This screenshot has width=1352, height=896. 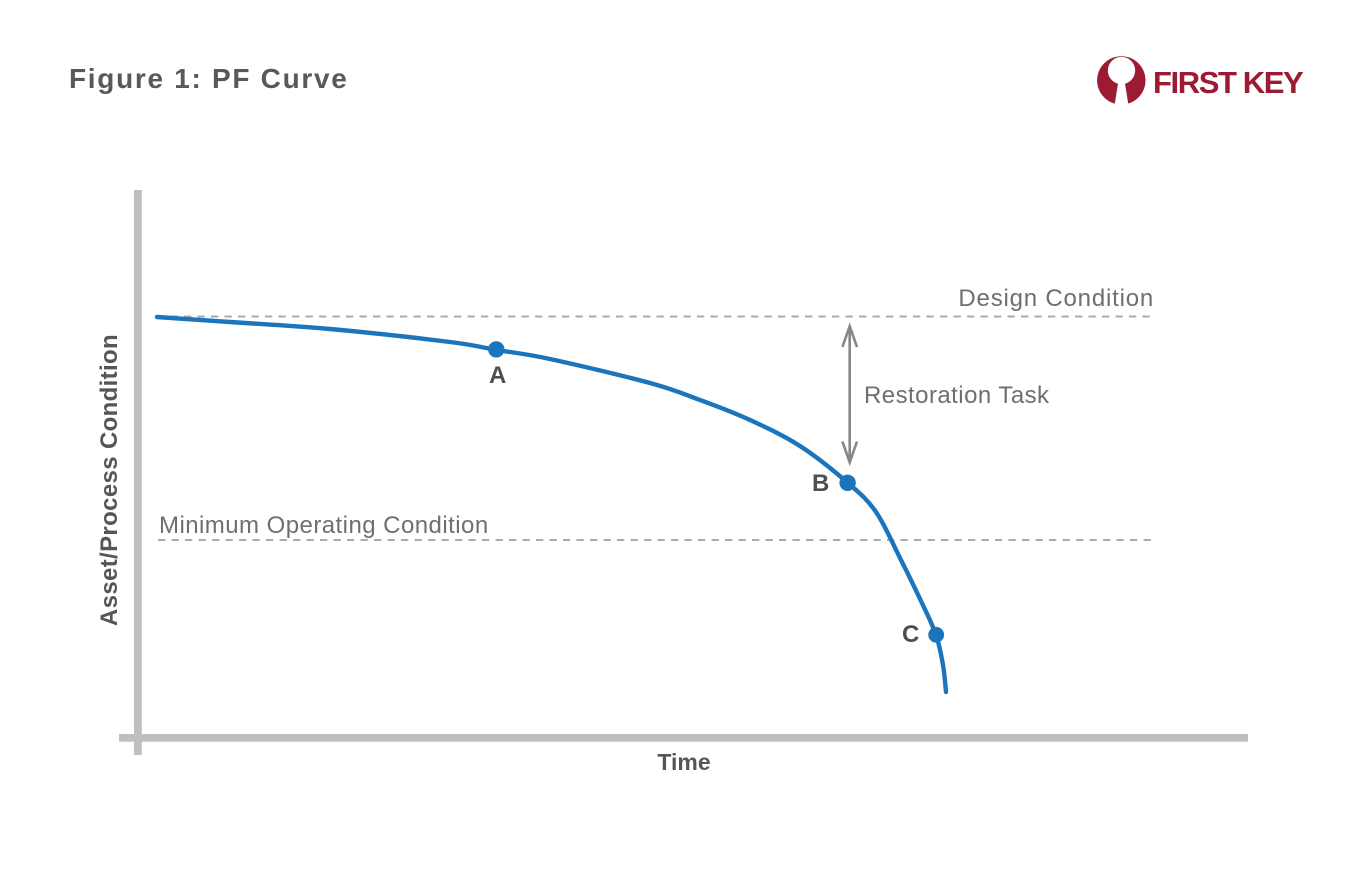 I want to click on svg-text: C, so click(x=910, y=634).